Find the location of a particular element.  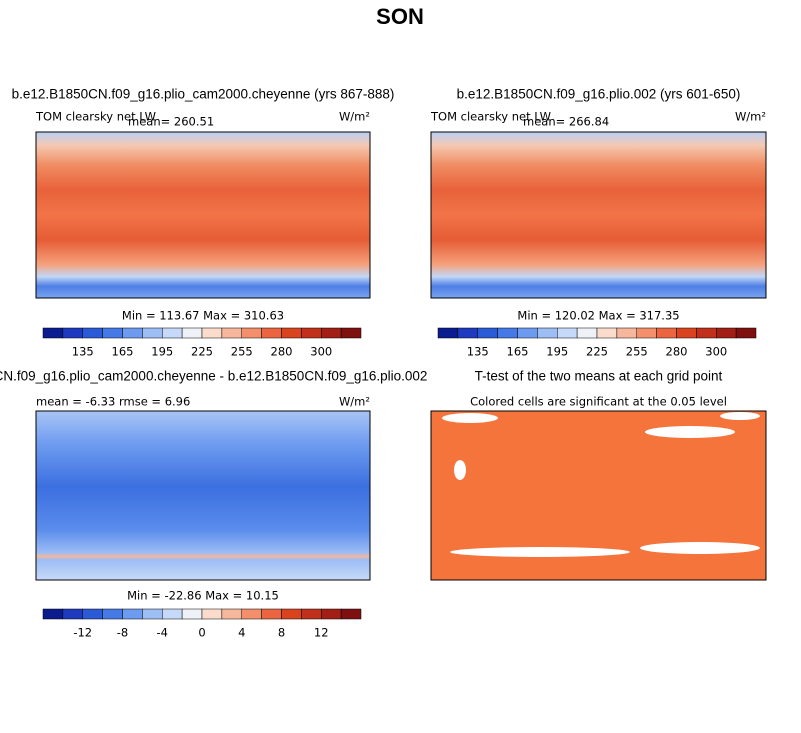

colorbar-label: 0 is located at coordinates (201, 633).